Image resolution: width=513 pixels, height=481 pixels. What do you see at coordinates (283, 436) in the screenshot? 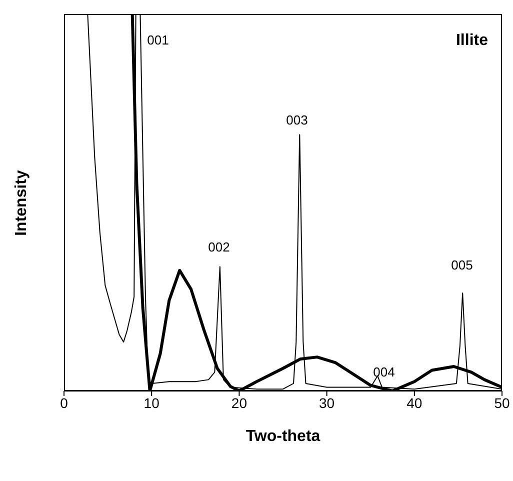
I see `x-axis-title: Two-theta` at bounding box center [283, 436].